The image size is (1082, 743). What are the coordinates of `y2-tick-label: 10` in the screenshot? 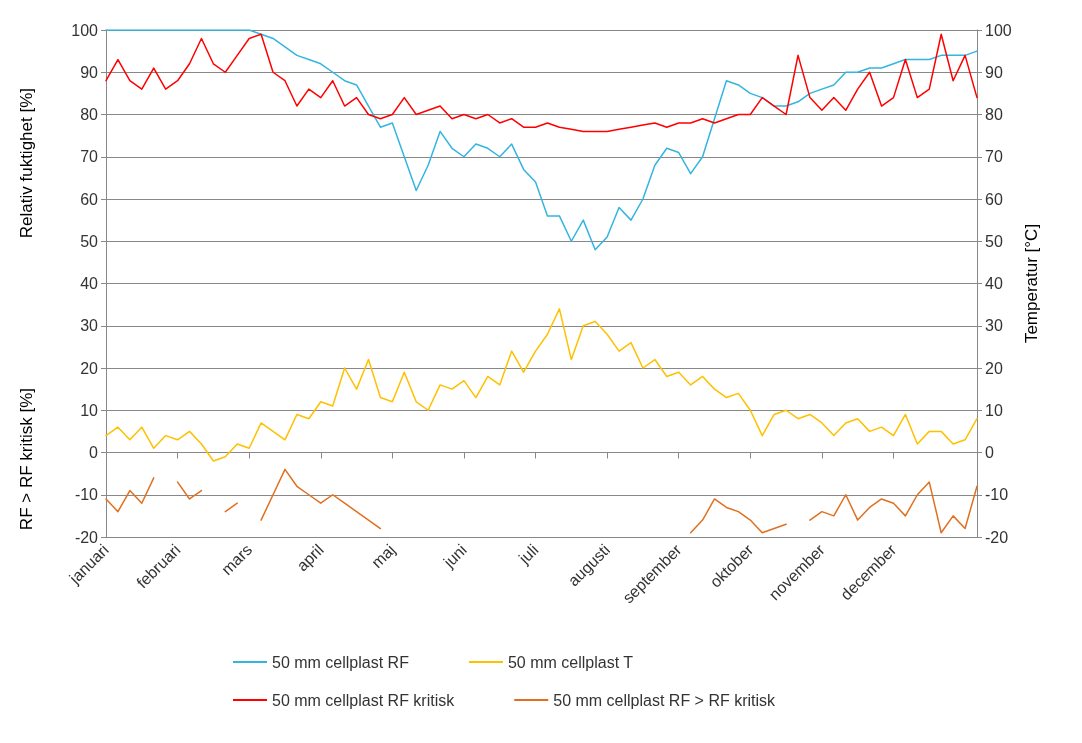 It's located at (994, 410).